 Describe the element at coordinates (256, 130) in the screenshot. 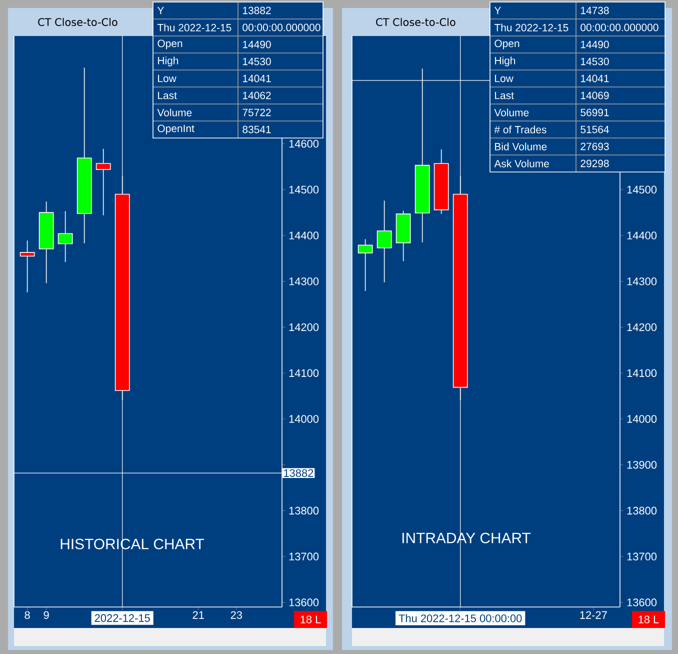

I see `annotation: 83541` at that location.